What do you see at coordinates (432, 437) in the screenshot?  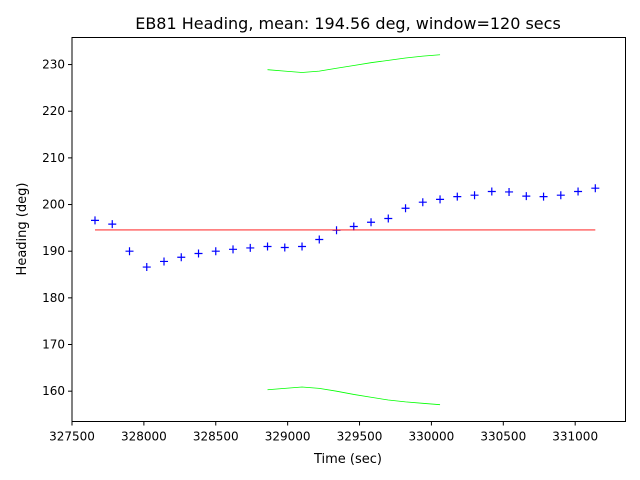 I see `x-tick-label-5: 330000` at bounding box center [432, 437].